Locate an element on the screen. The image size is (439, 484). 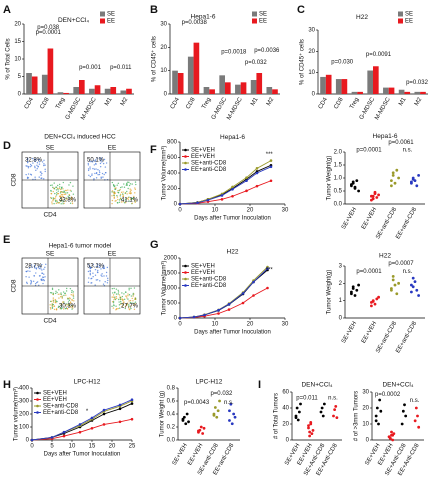
y-tick-label: 0 is located at coordinates (288, 441).